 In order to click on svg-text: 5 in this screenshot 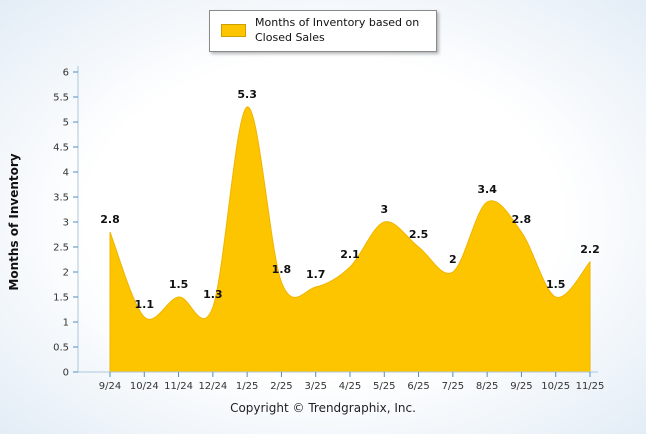, I will do `click(66, 123)`.